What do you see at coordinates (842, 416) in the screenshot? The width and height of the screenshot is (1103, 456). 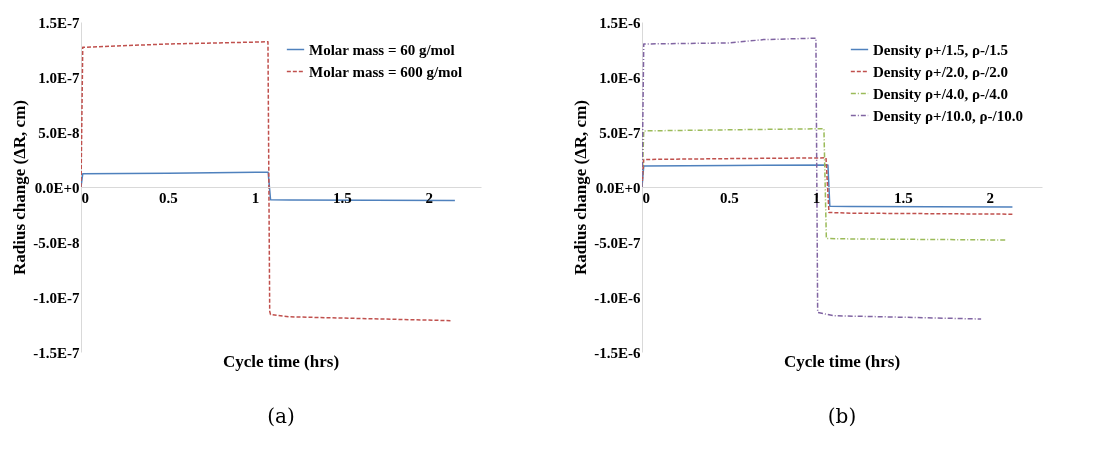 I see `text: (b)` at bounding box center [842, 416].